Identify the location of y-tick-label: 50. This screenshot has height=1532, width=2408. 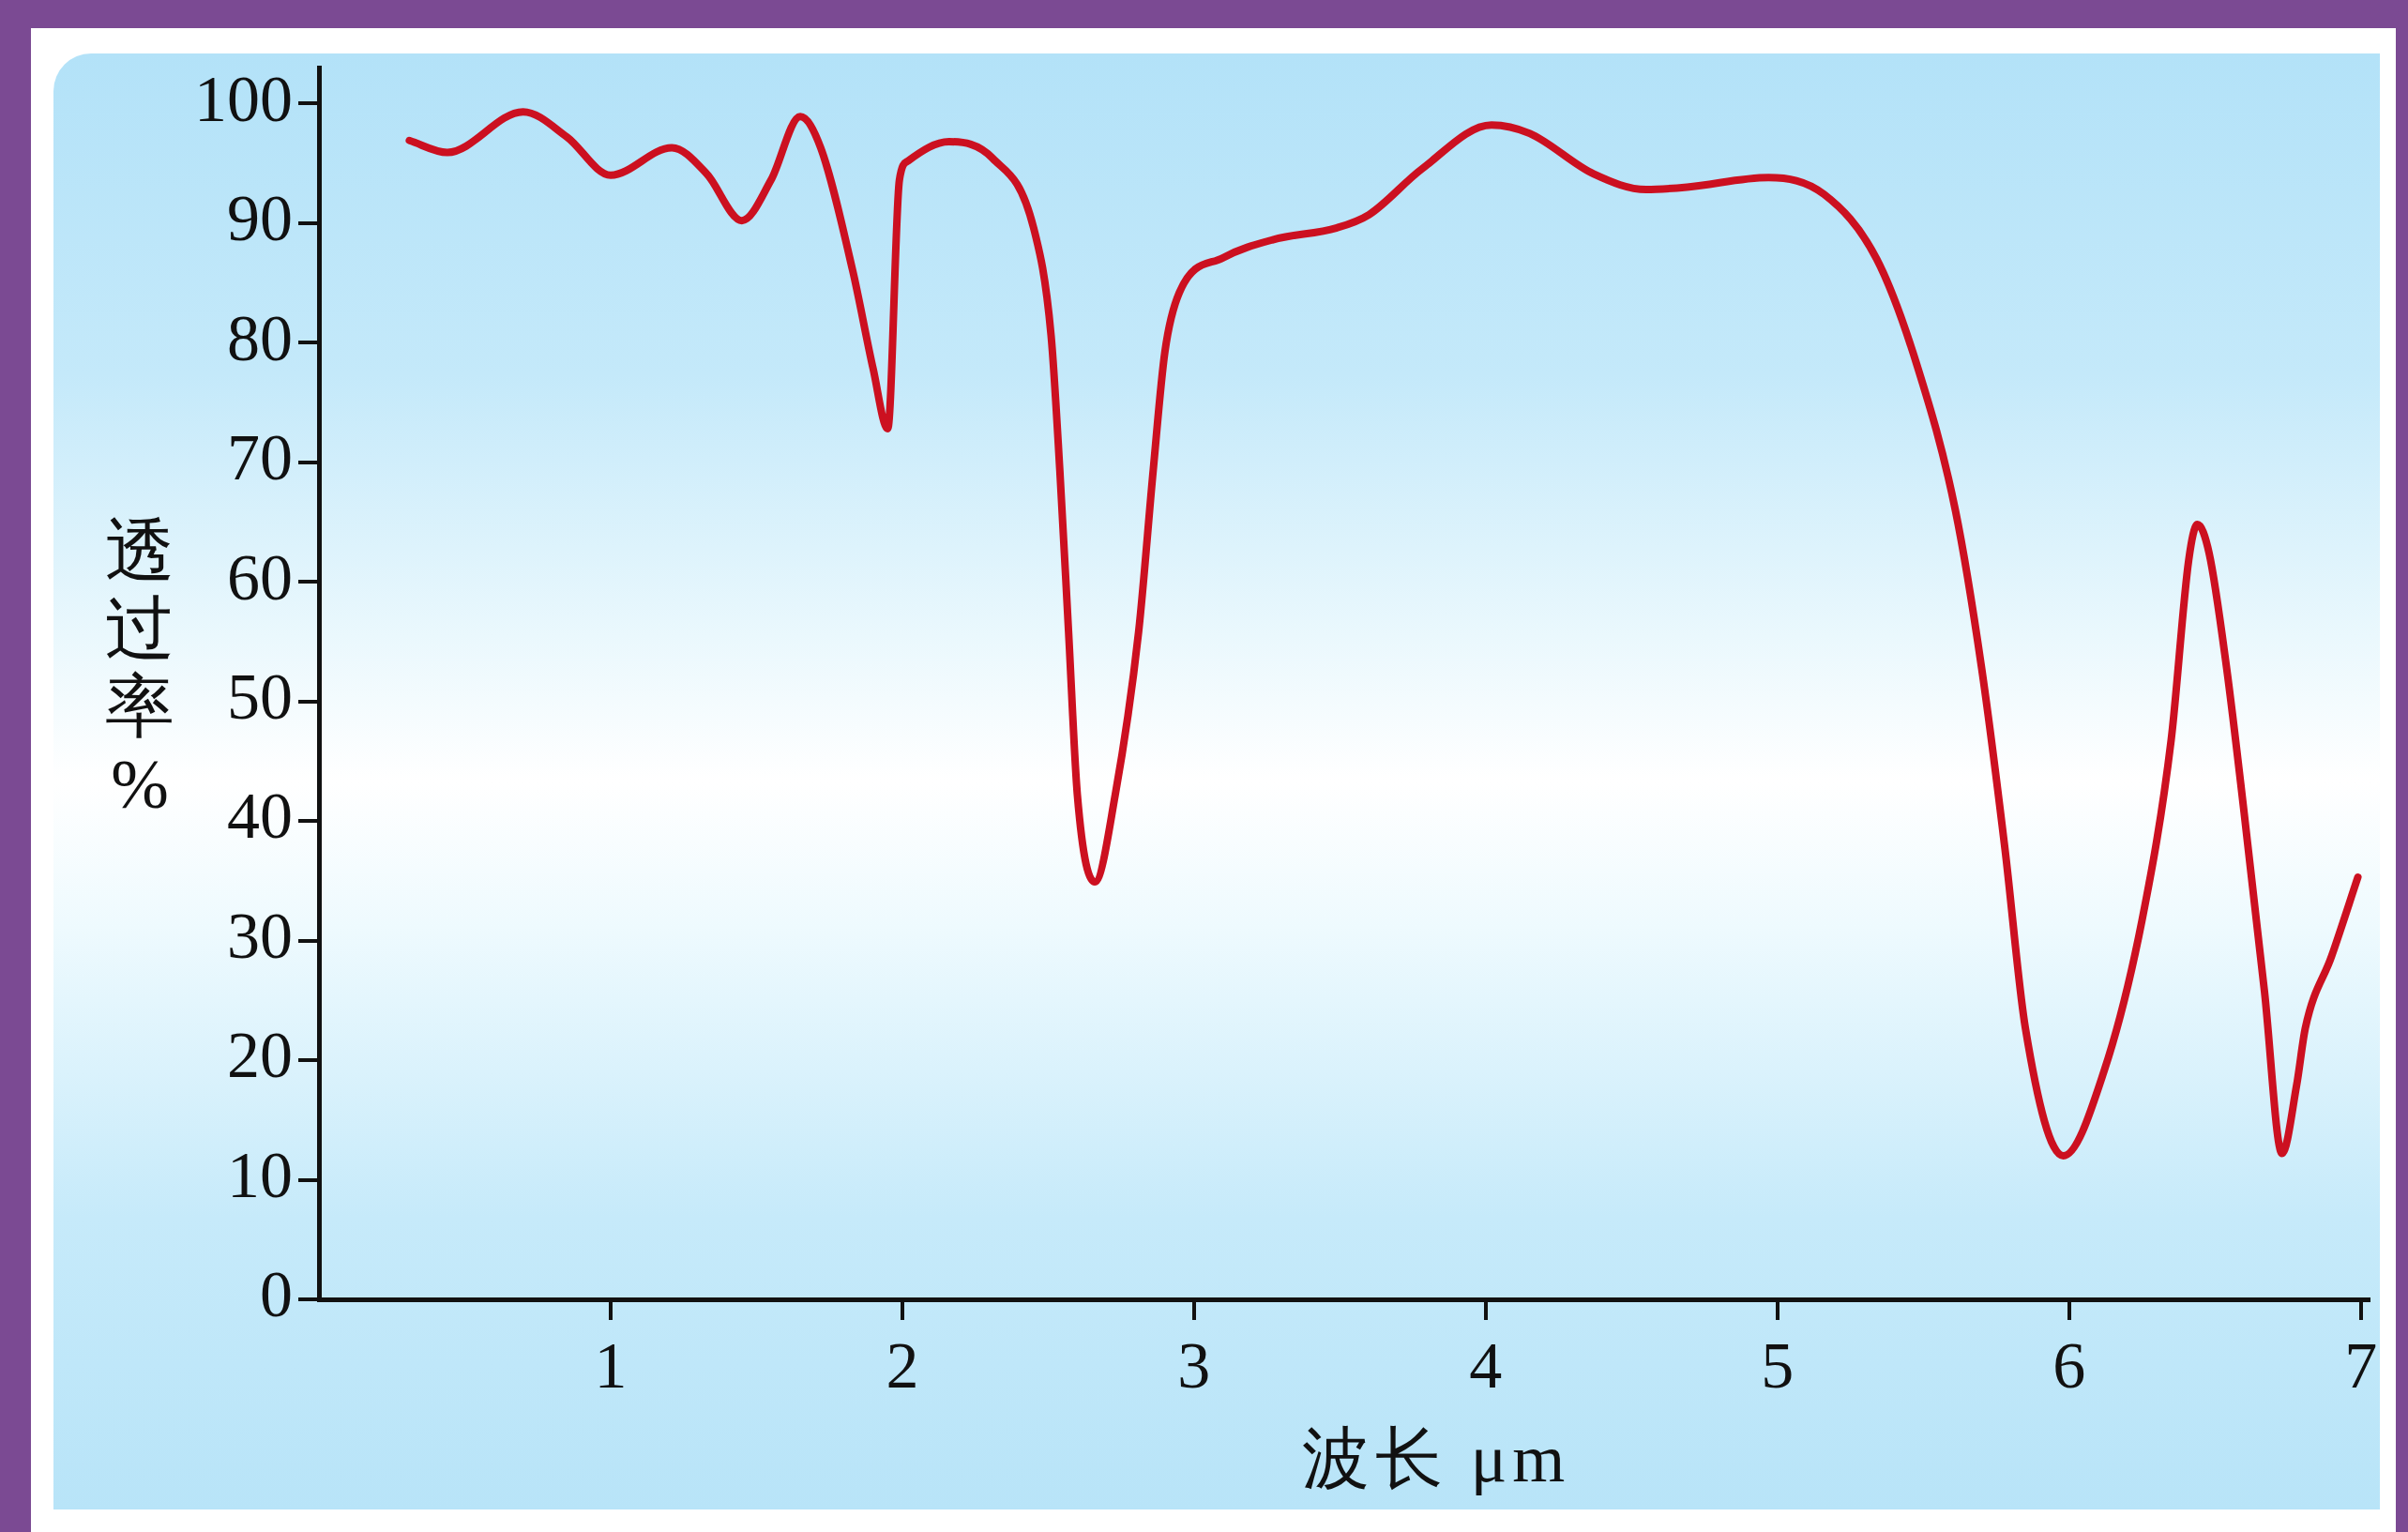
(260, 697).